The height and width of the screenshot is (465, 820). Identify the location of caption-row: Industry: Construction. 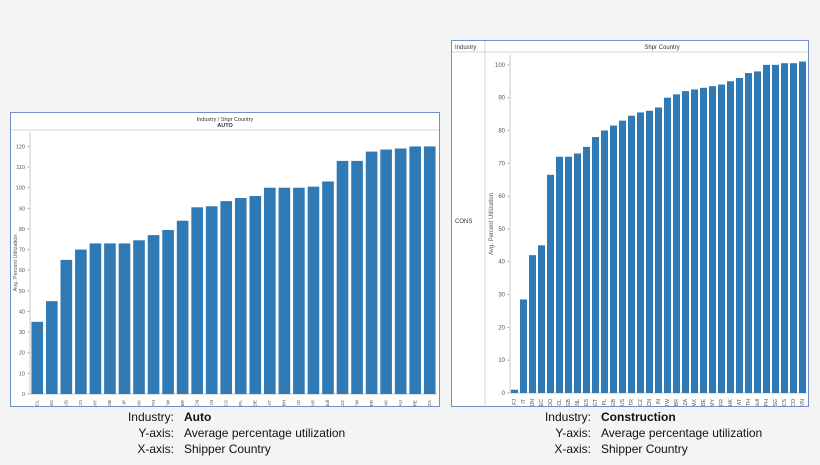
(648, 417).